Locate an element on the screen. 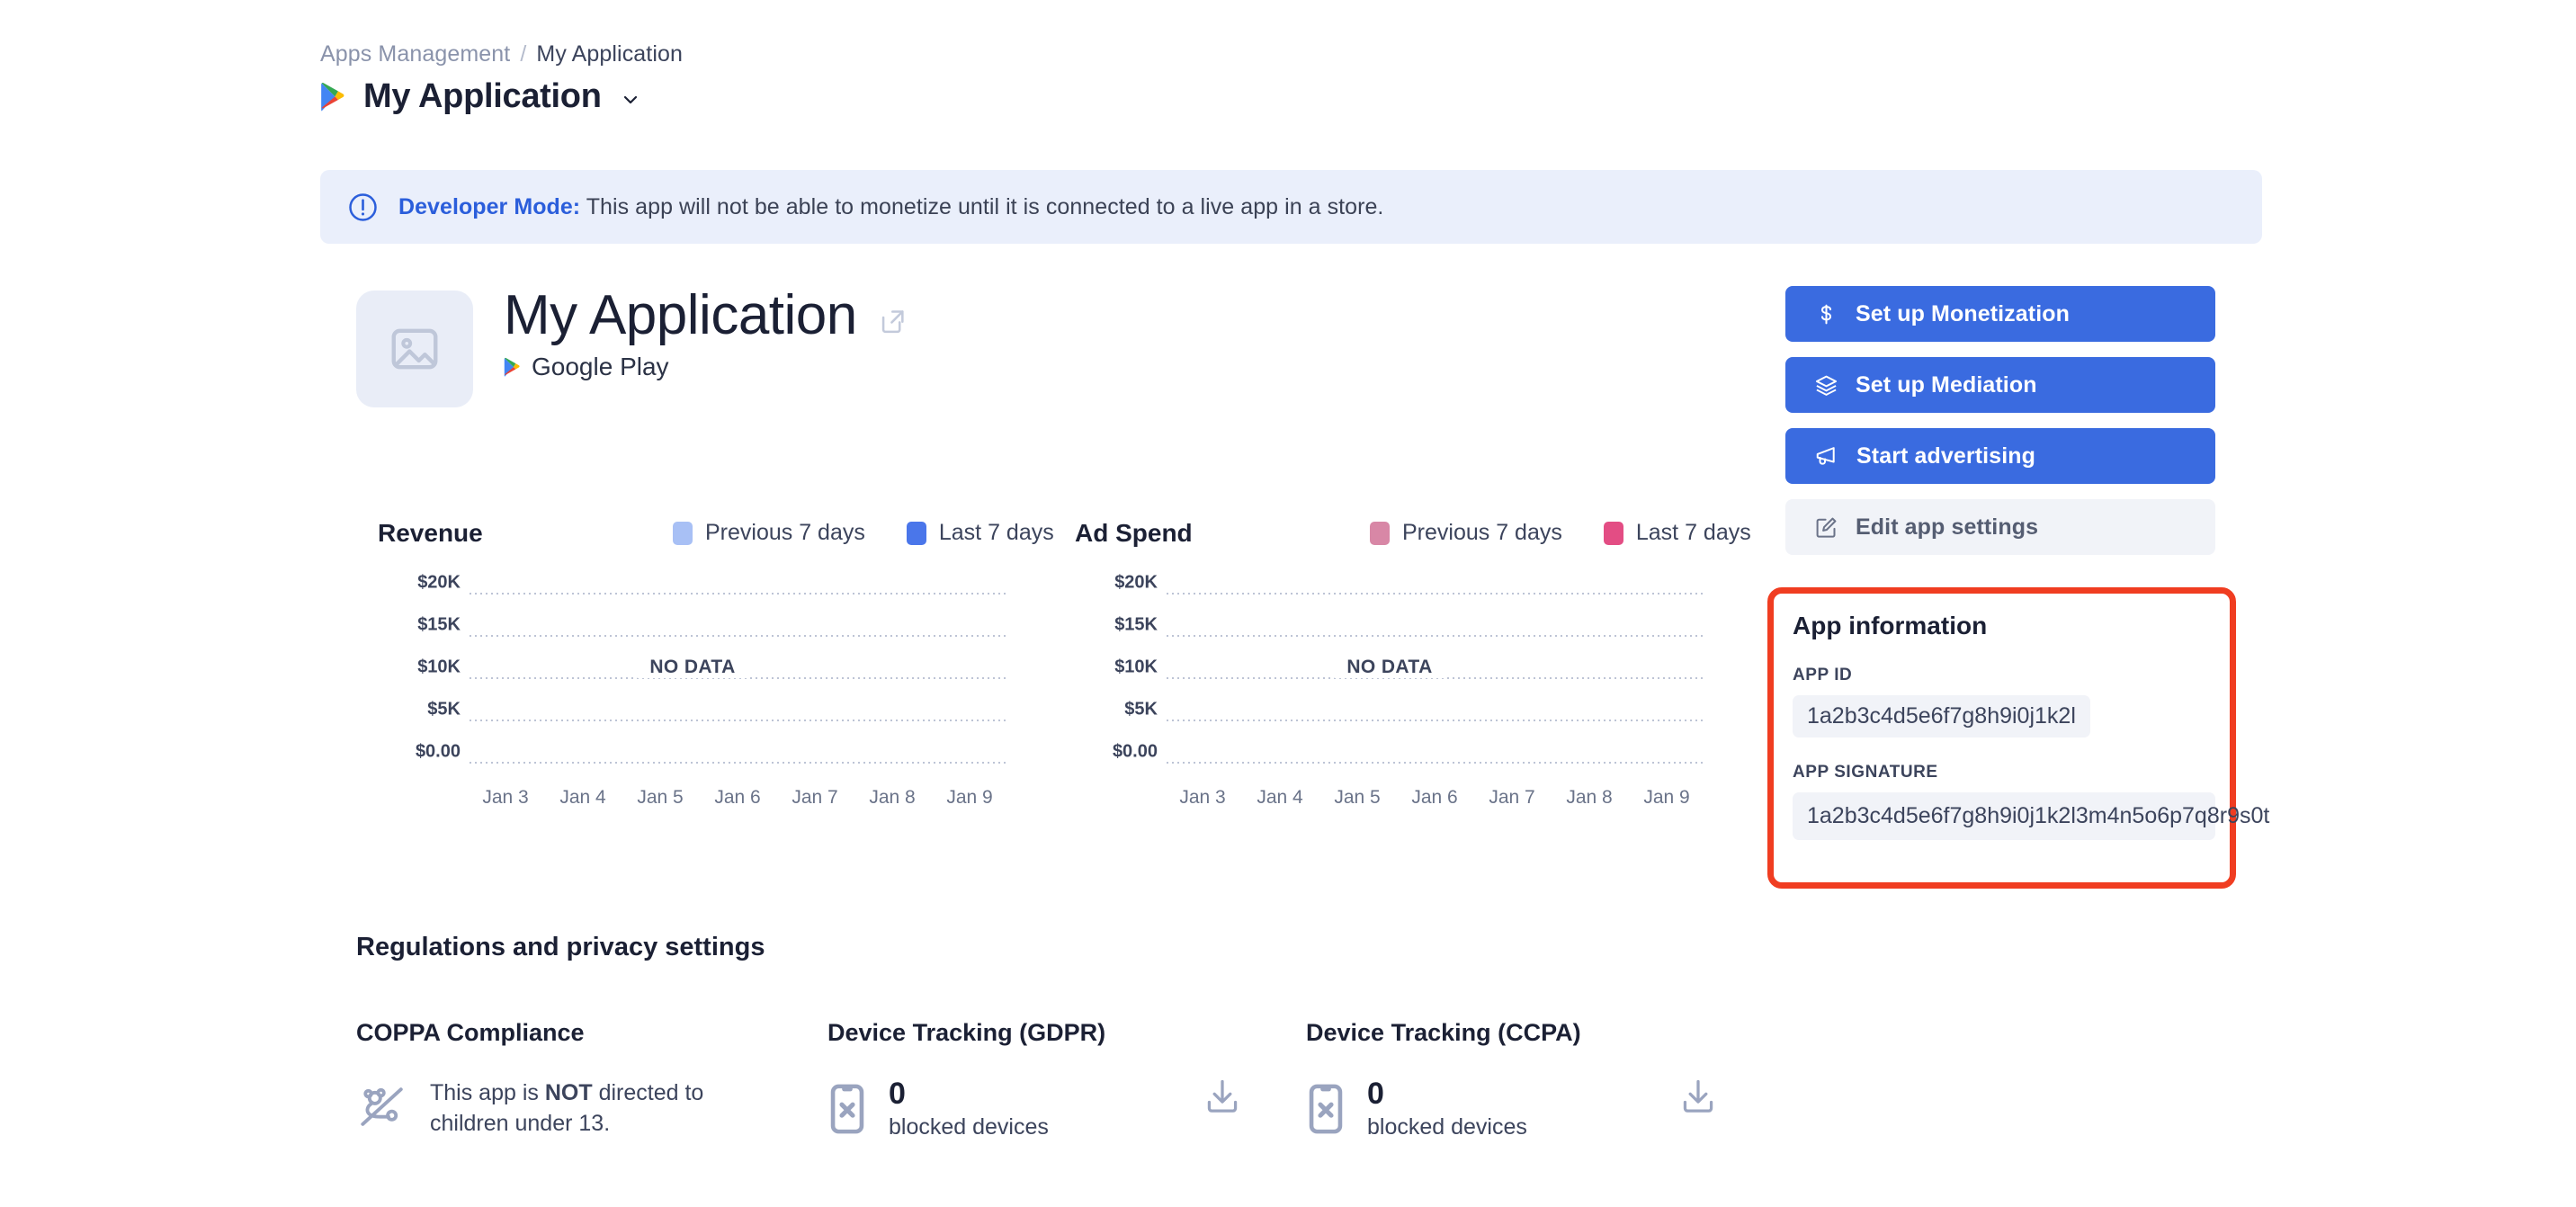  ccpa-heading: Device Tracking (CCPA) is located at coordinates (1443, 1032).